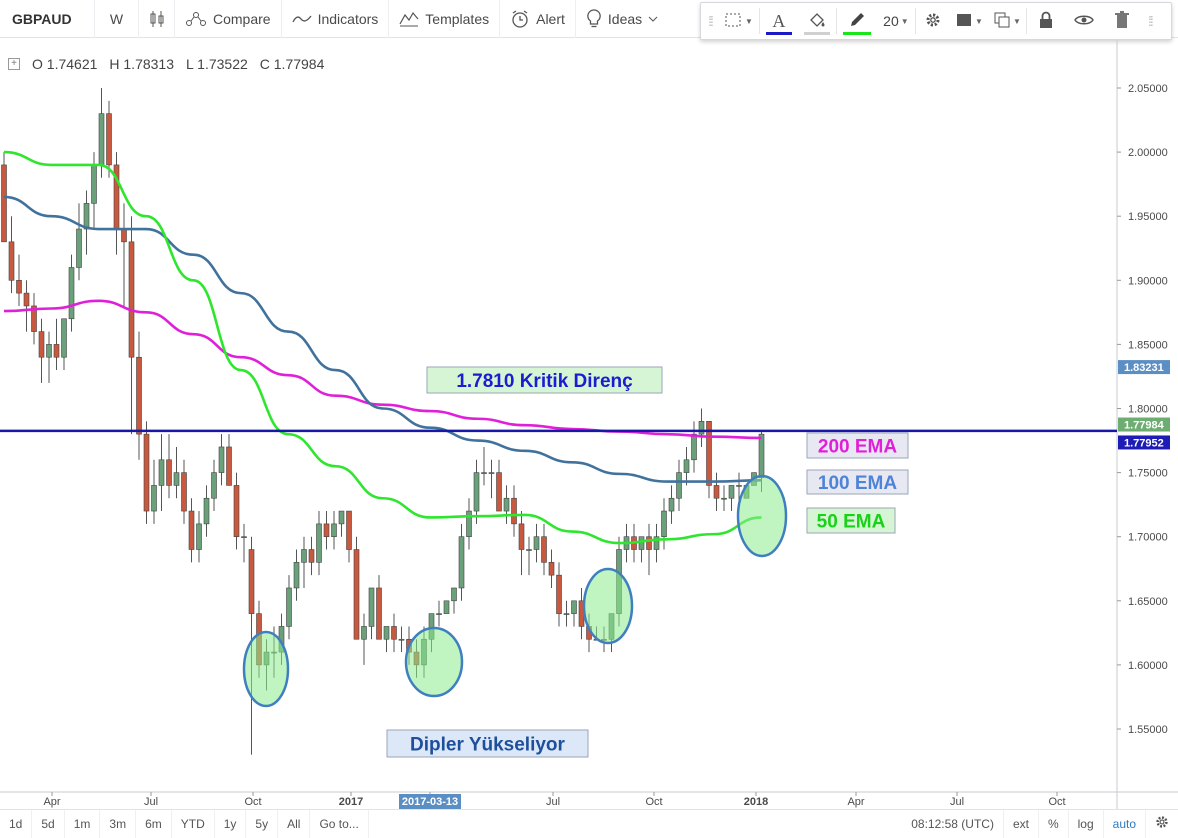 The image size is (1178, 838). I want to click on hide-button, so click(1084, 21).